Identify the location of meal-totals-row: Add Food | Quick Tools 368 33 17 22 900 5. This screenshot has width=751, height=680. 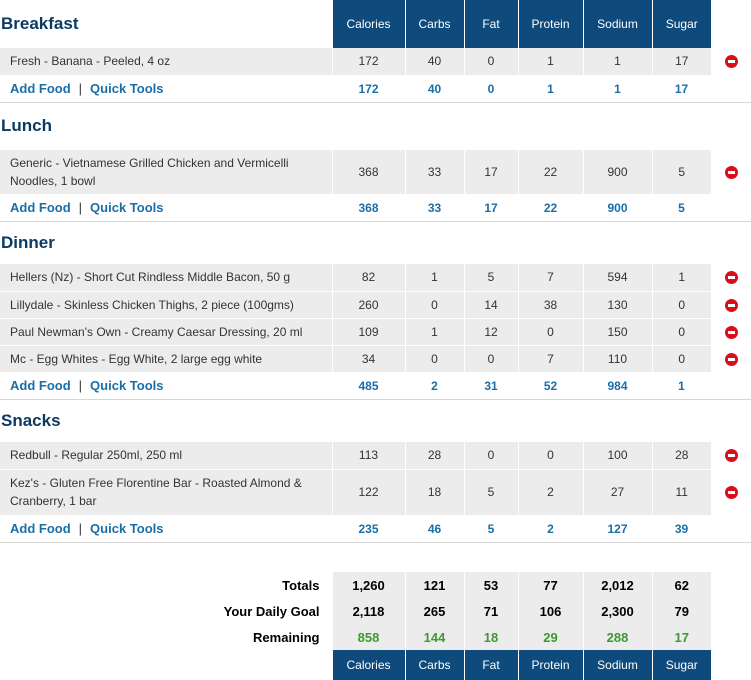
(375, 208).